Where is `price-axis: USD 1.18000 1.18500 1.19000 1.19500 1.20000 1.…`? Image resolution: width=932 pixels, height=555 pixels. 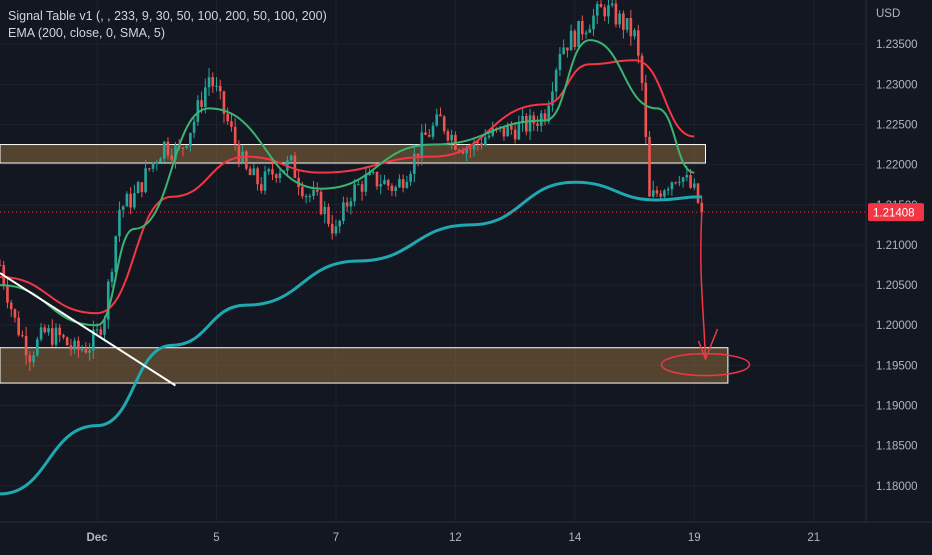
price-axis: USD 1.18000 1.18500 1.19000 1.19500 1.20000 1.… is located at coordinates (898, 275).